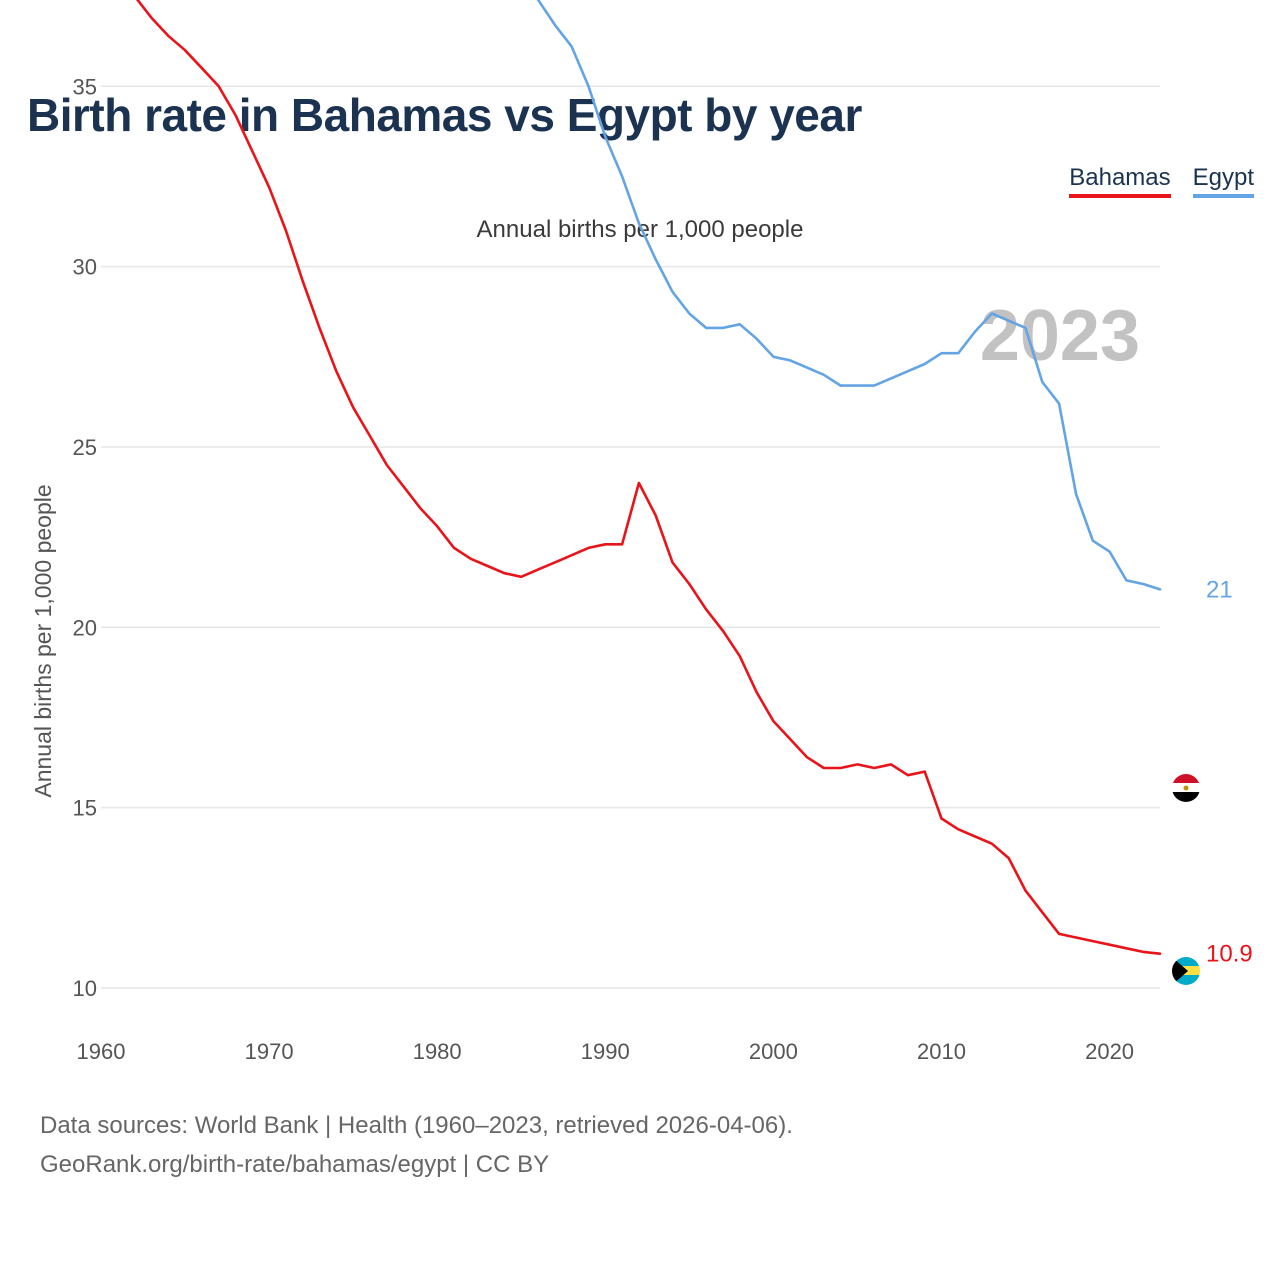 The height and width of the screenshot is (1280, 1280). What do you see at coordinates (437, 1051) in the screenshot?
I see `x-tick-label-1980: 1980` at bounding box center [437, 1051].